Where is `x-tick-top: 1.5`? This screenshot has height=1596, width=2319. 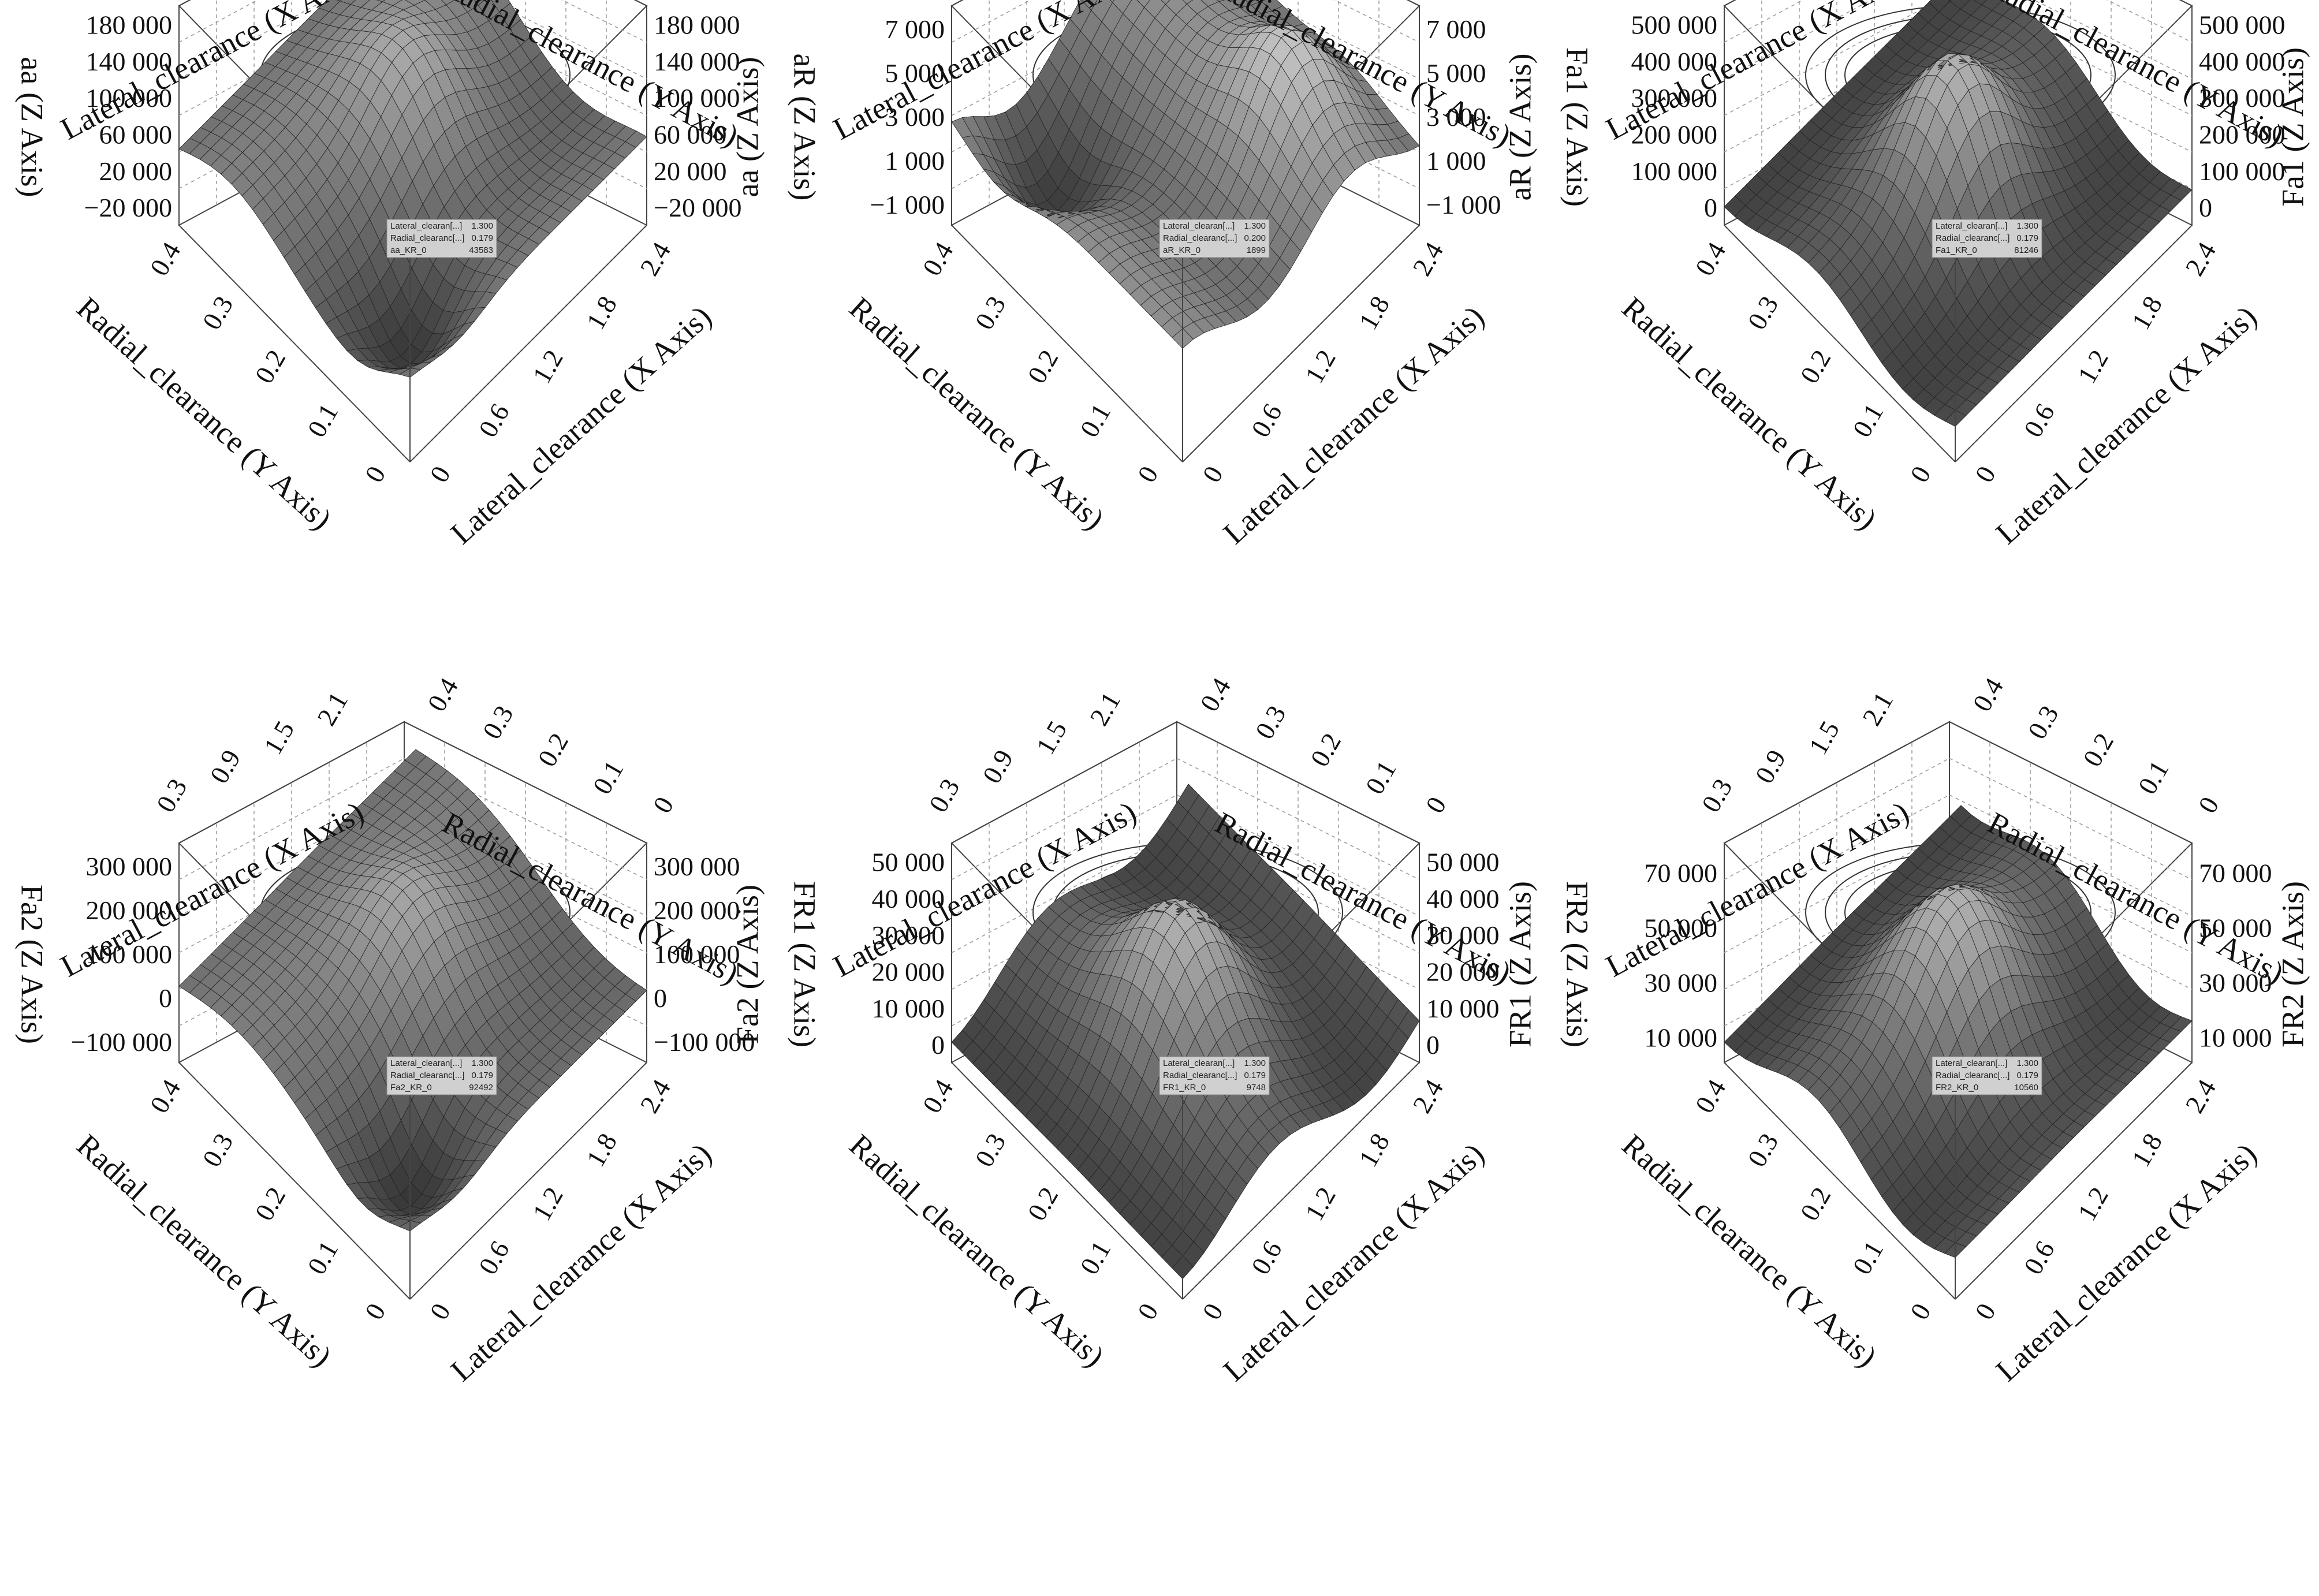 x-tick-top: 1.5 is located at coordinates (1051, 737).